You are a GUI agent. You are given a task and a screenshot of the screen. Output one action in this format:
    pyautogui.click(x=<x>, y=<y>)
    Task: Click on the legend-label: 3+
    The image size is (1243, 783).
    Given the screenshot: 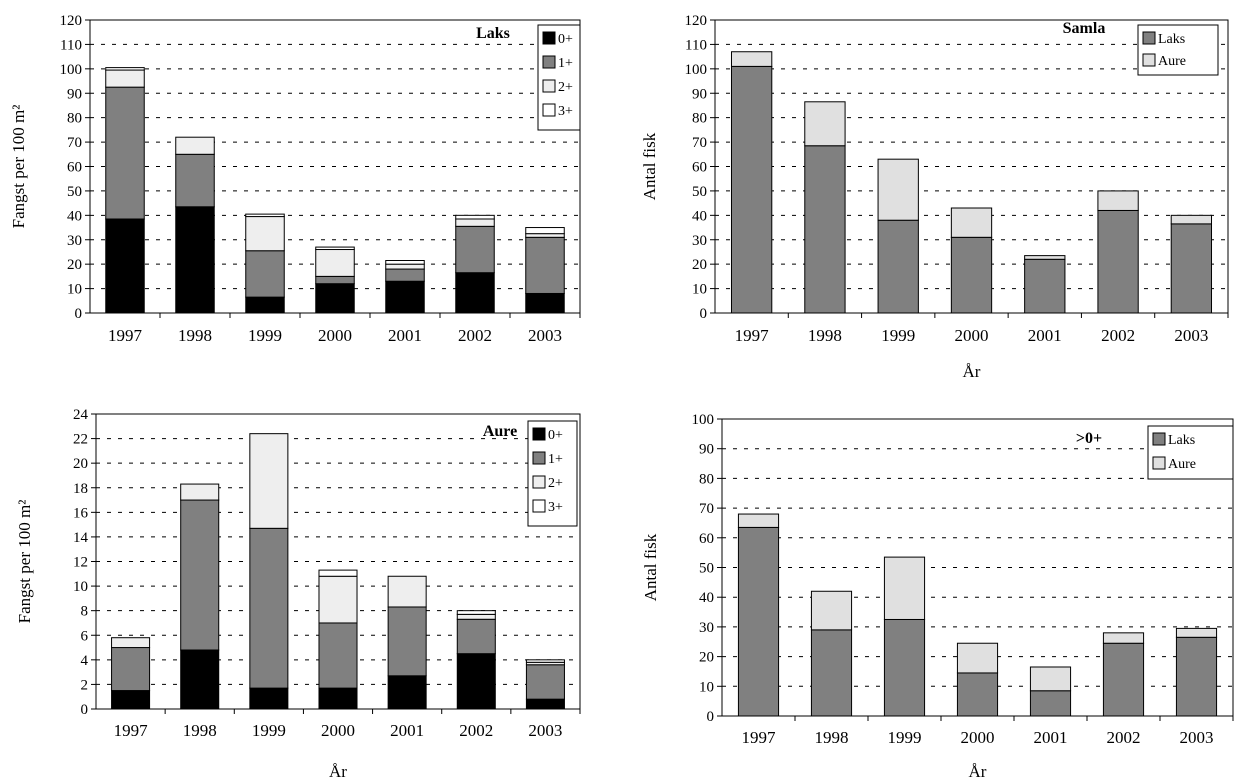 What is the action you would take?
    pyautogui.click(x=555, y=507)
    